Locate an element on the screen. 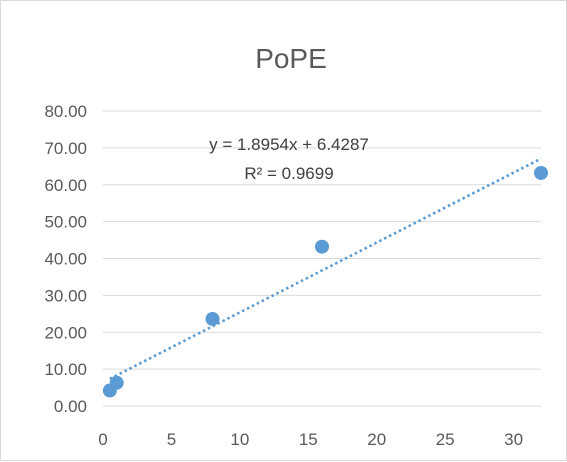 This screenshot has width=567, height=462. x-tick-label: 20 is located at coordinates (376, 439).